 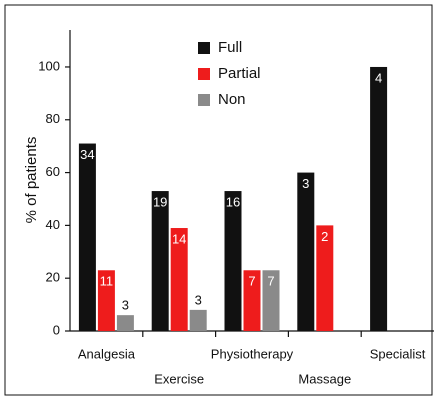 What do you see at coordinates (378, 77) in the screenshot?
I see `bar-count-label: 4` at bounding box center [378, 77].